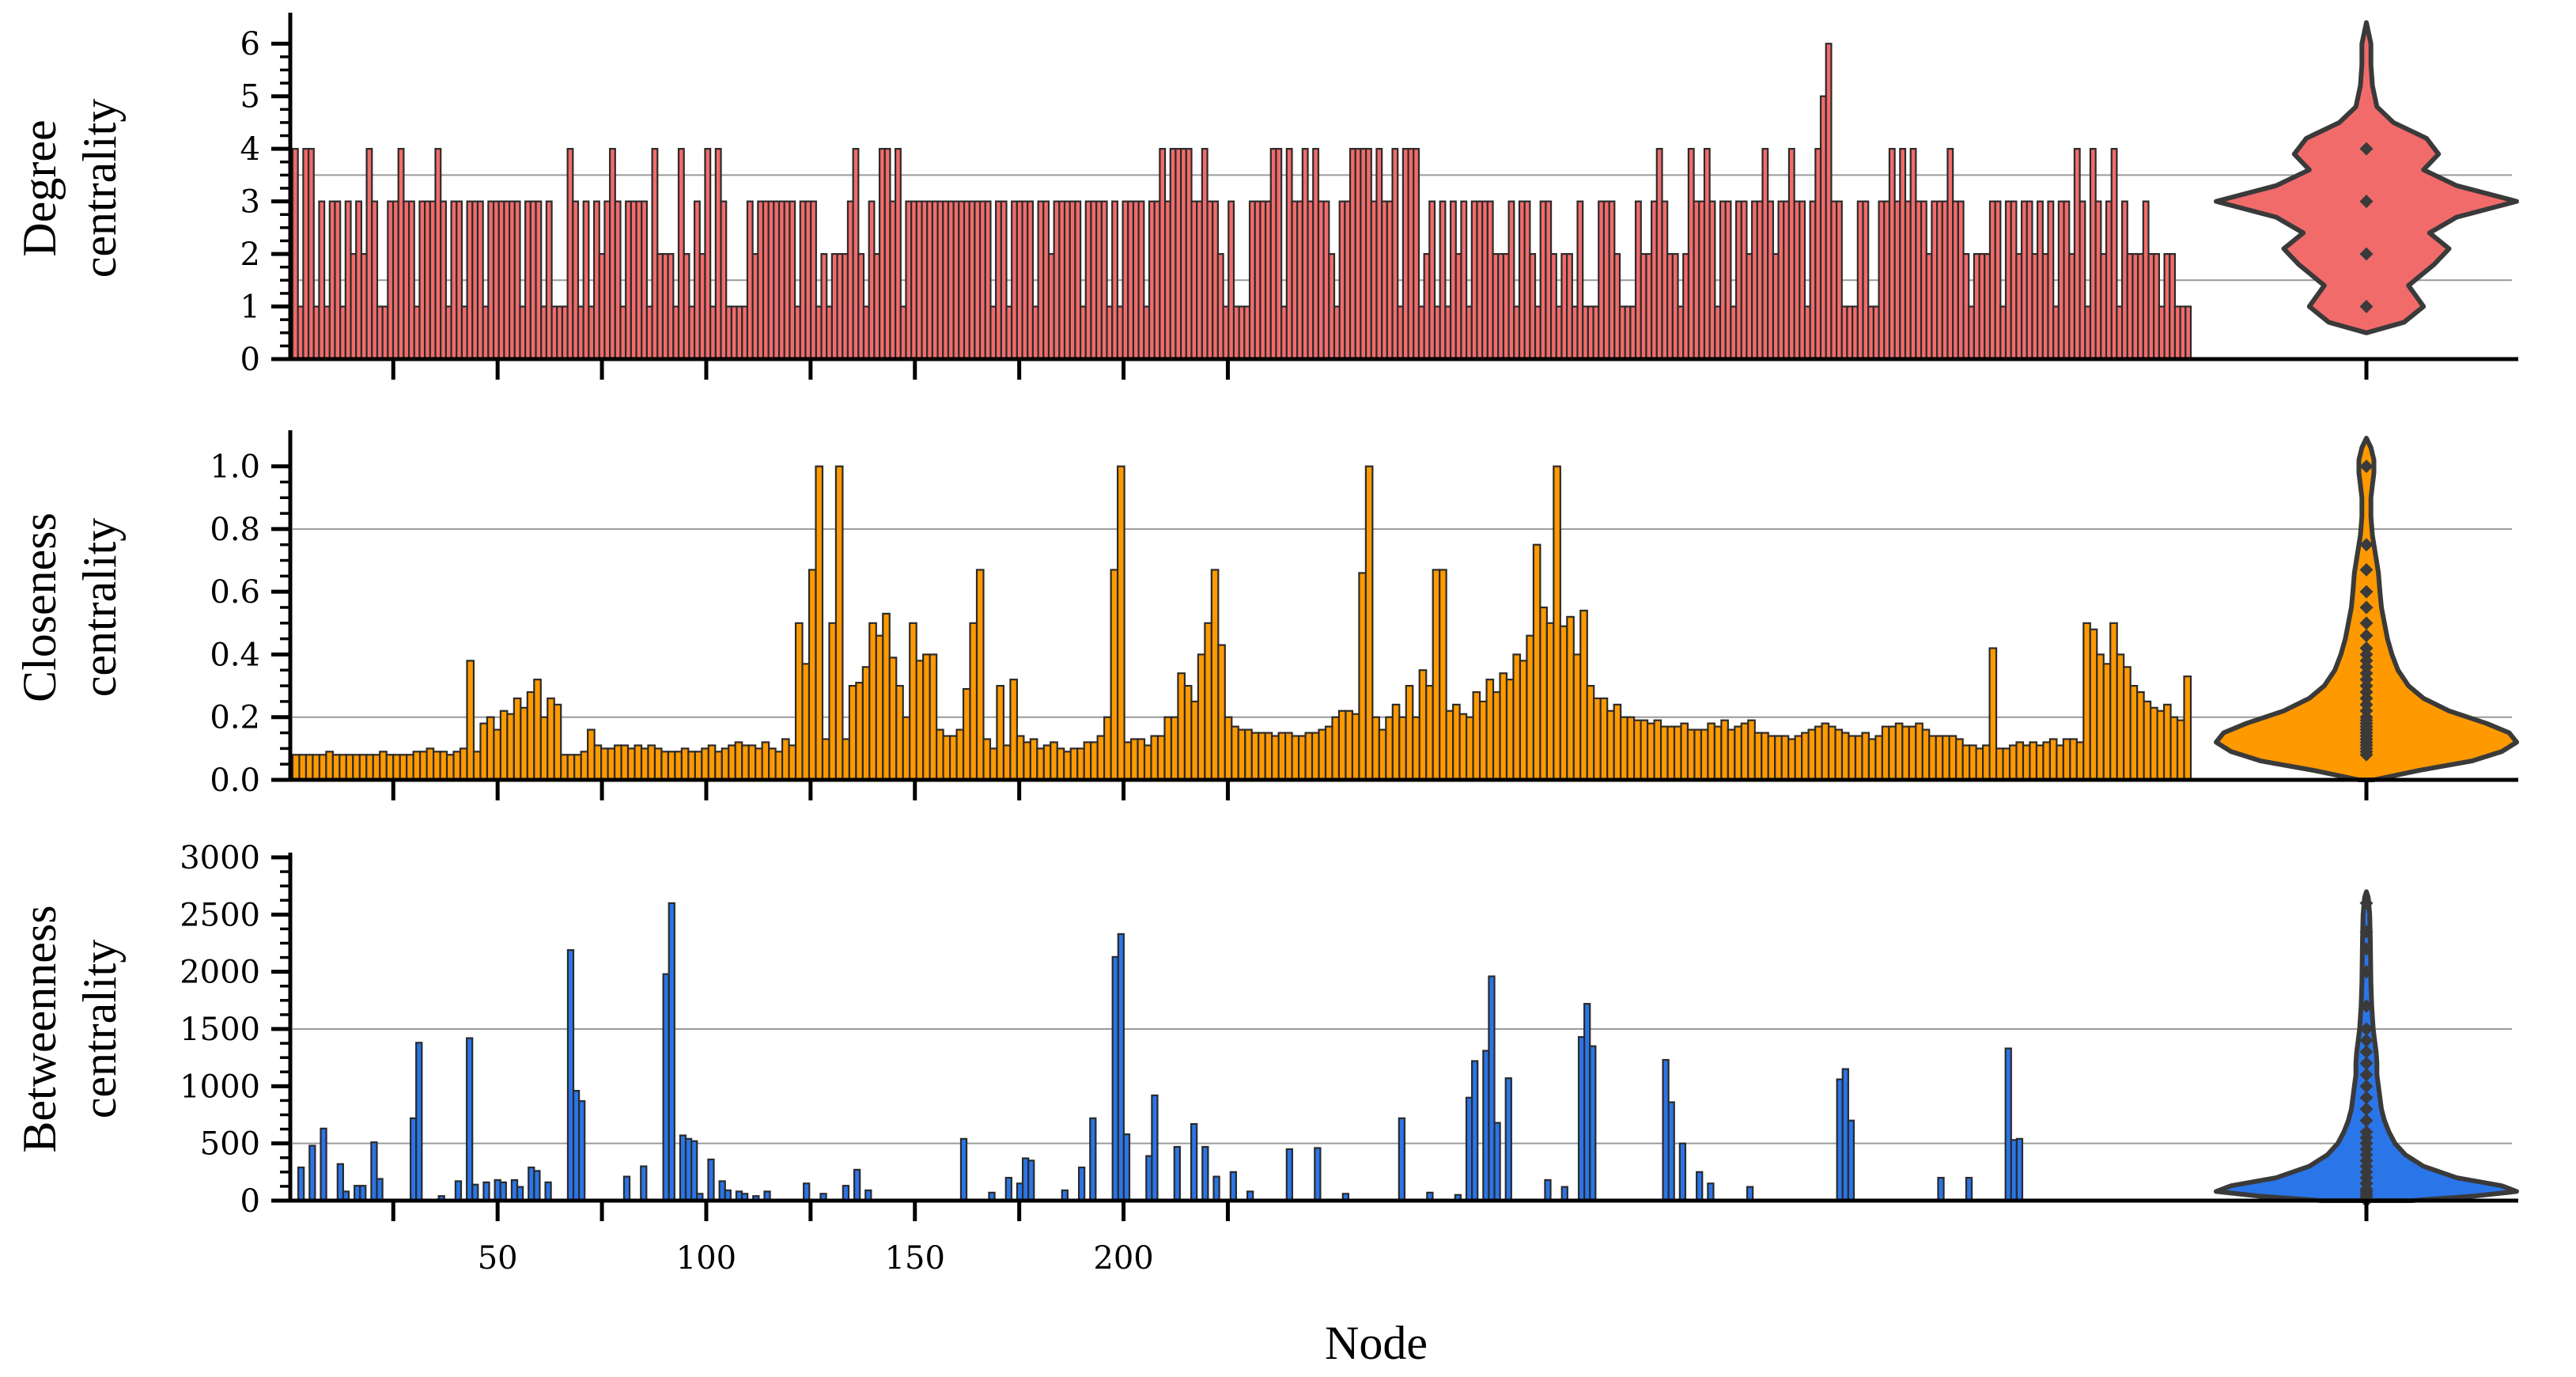 Image resolution: width=2576 pixels, height=1377 pixels. What do you see at coordinates (2366, 614) in the screenshot?
I see `violins-layer` at bounding box center [2366, 614].